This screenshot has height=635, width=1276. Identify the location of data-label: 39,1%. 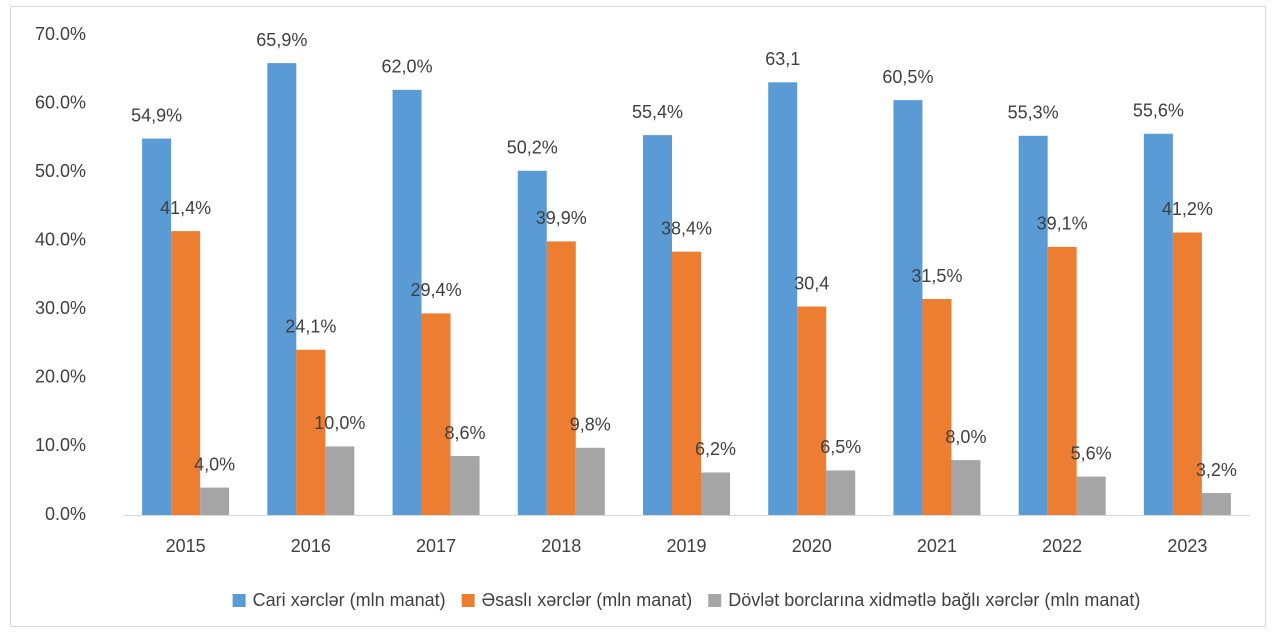
(1062, 224).